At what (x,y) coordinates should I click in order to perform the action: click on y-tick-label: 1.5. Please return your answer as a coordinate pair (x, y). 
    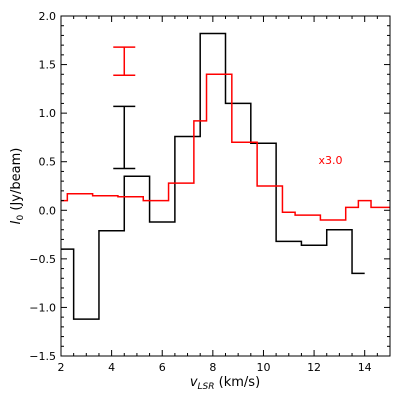
    Looking at the image, I should click on (48, 65).